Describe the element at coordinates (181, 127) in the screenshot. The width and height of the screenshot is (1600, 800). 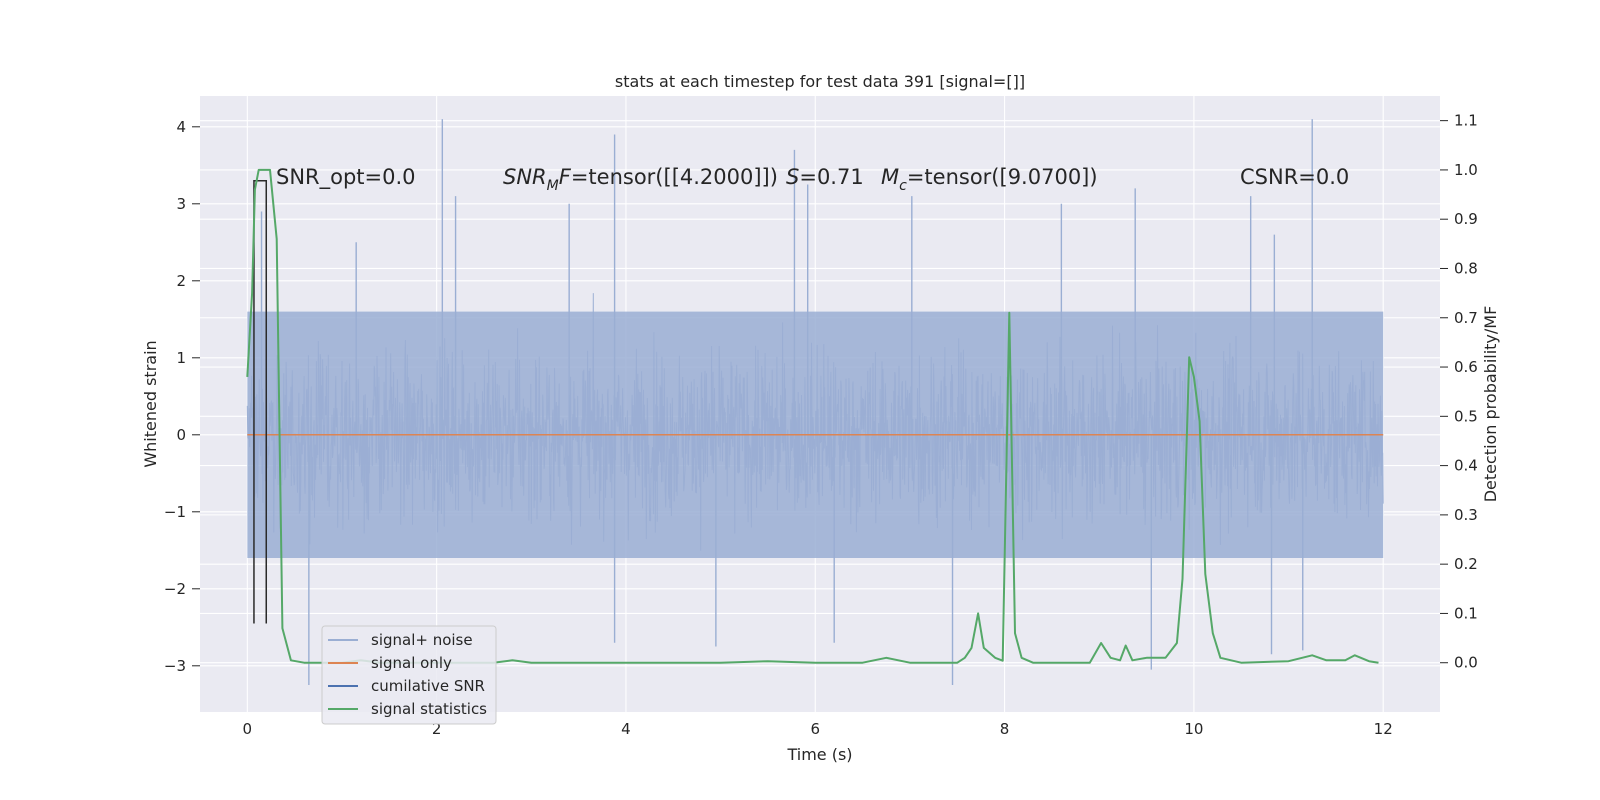
I see `y-tick-label: 4` at that location.